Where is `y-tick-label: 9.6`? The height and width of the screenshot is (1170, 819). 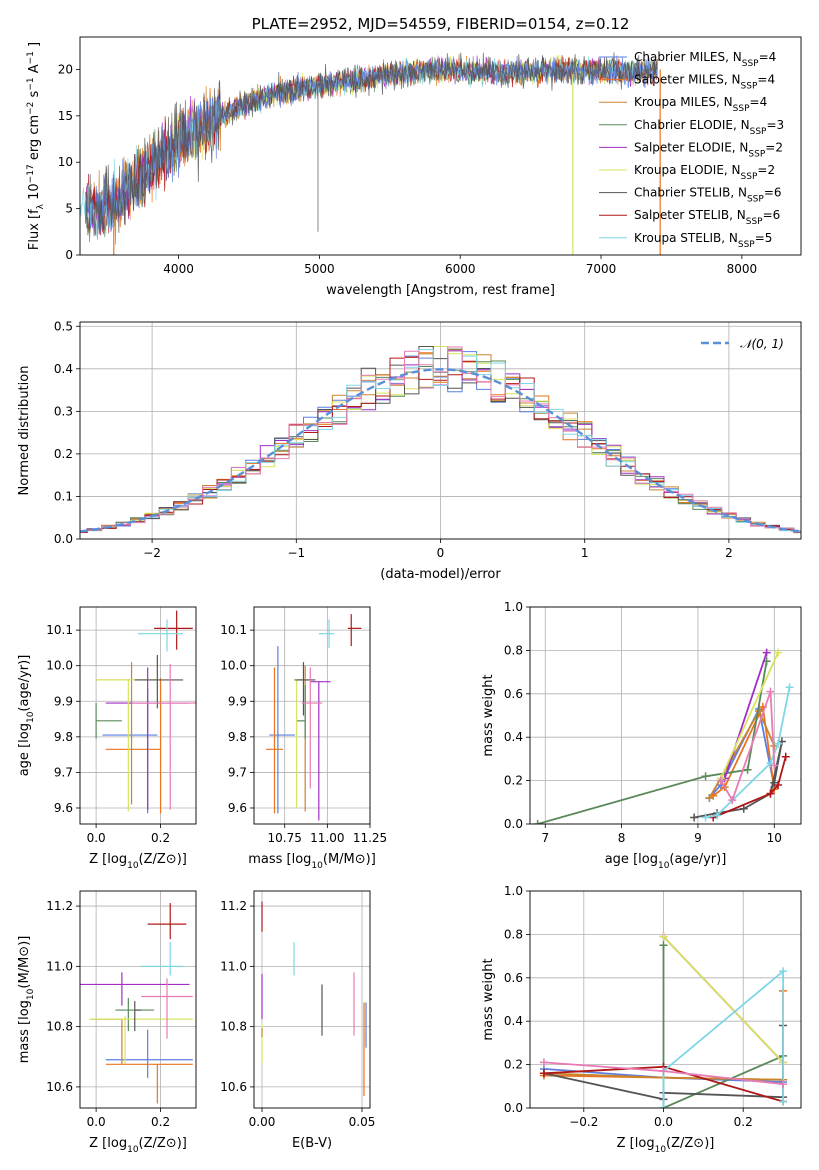 y-tick-label: 9.6 is located at coordinates (237, 808).